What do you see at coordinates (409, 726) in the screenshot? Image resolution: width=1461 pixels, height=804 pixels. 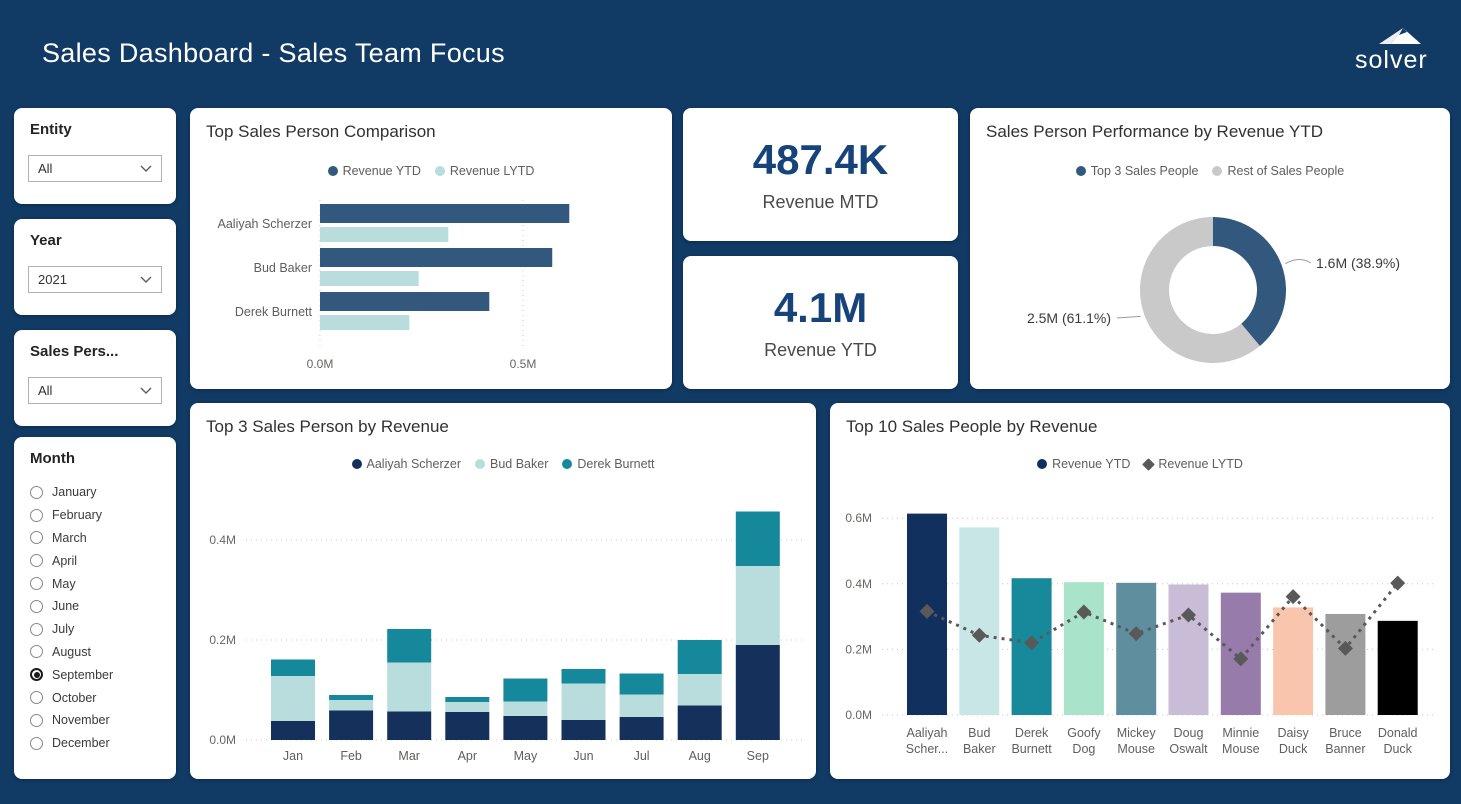 I see `stacked-bar-mar-aaliyah-scherzer` at bounding box center [409, 726].